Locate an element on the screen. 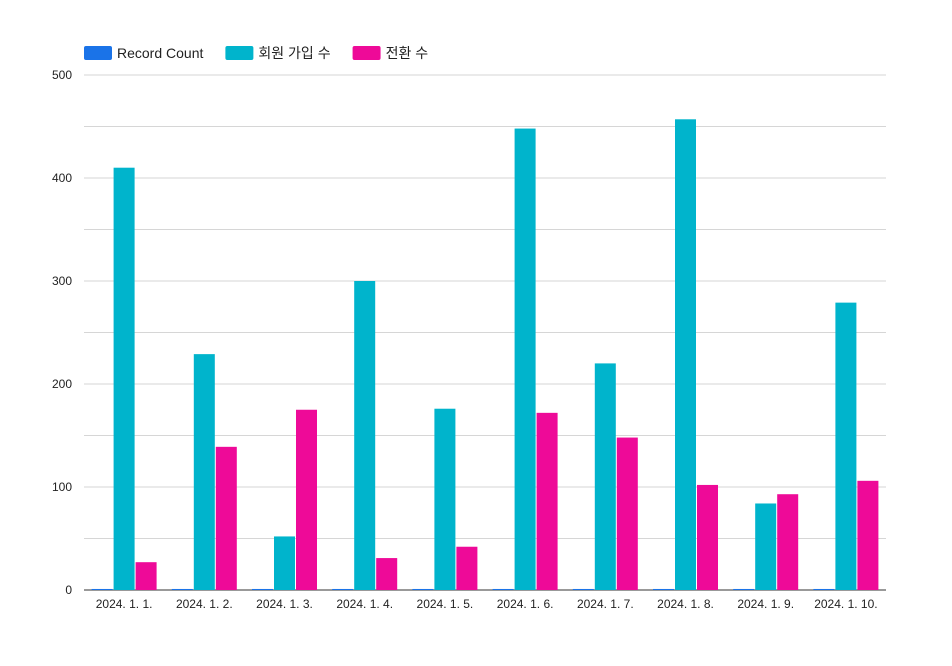  y-tick-label: 500 is located at coordinates (62, 75).